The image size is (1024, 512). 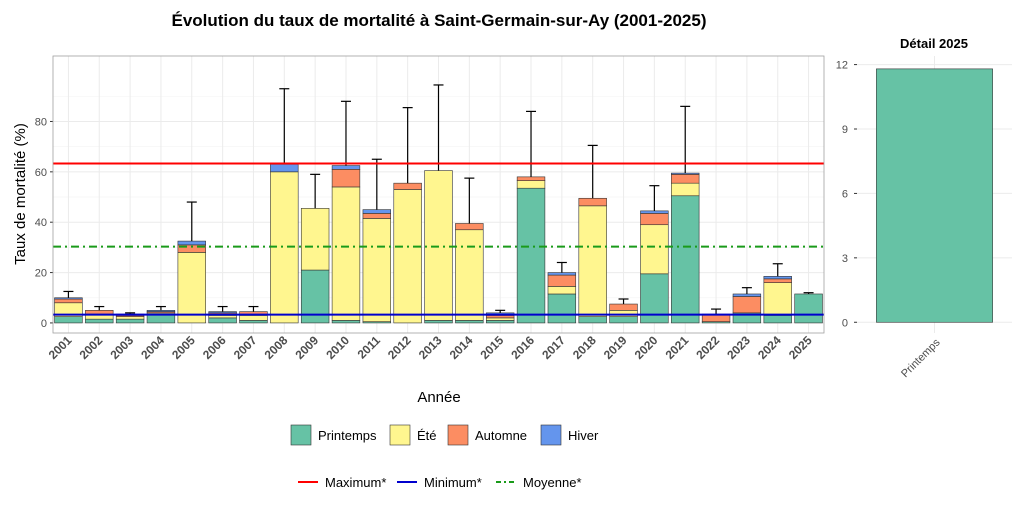 What do you see at coordinates (777, 299) in the screenshot?
I see `bar-2024-été` at bounding box center [777, 299].